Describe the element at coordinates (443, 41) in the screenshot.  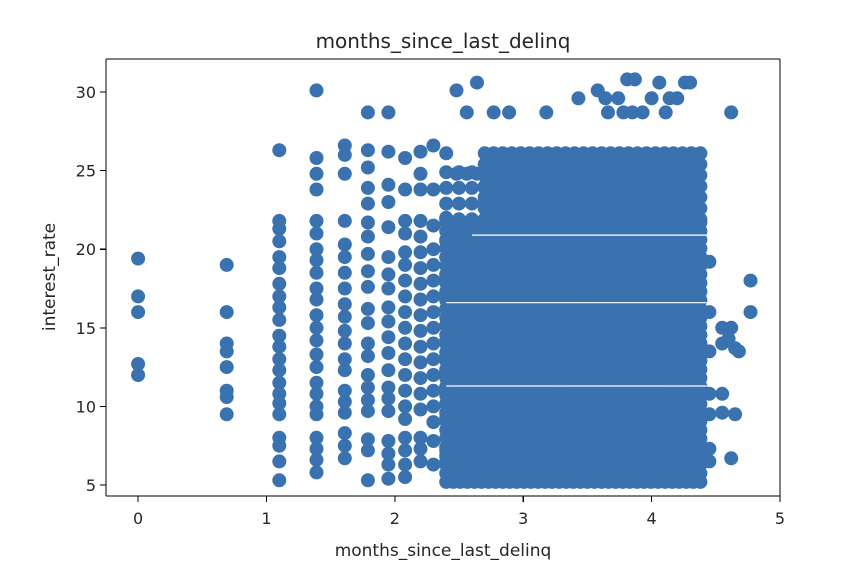
I see `chart-title: months_since_last_delinq` at that location.